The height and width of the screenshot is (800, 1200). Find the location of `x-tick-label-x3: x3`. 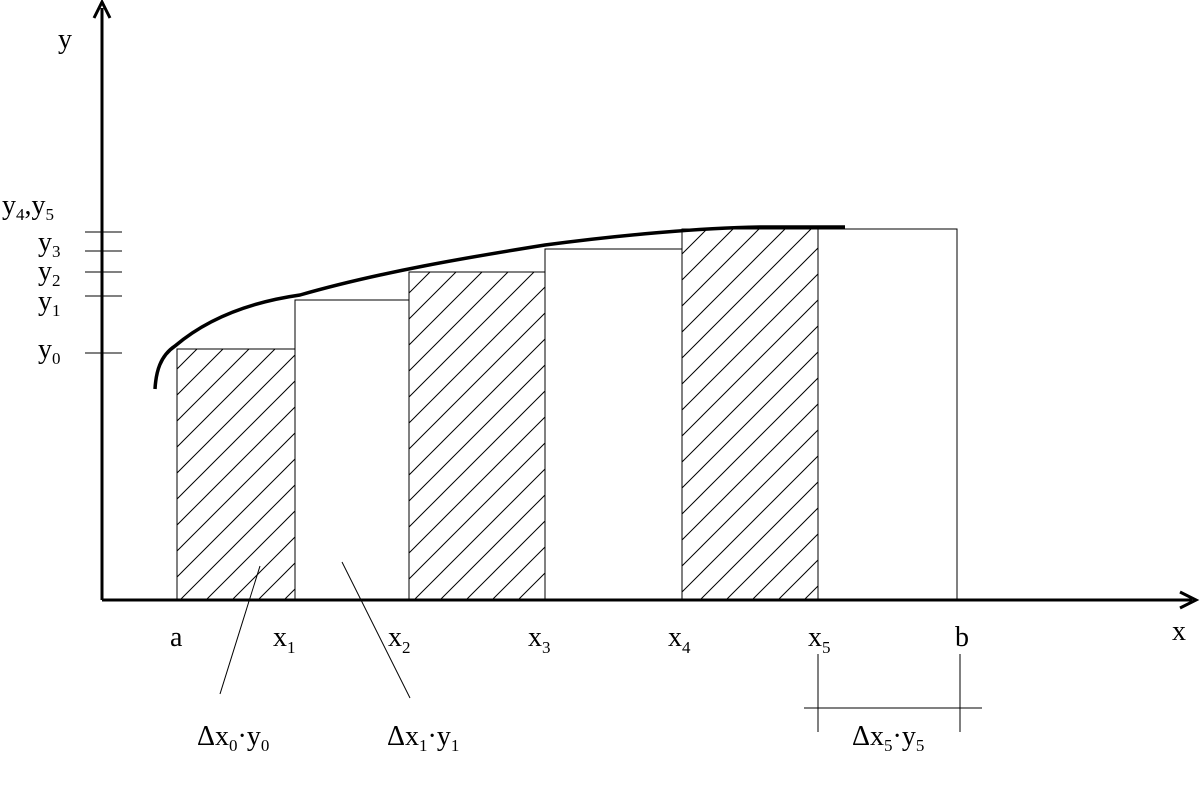

x-tick-label-x3: x3 is located at coordinates (539, 639).